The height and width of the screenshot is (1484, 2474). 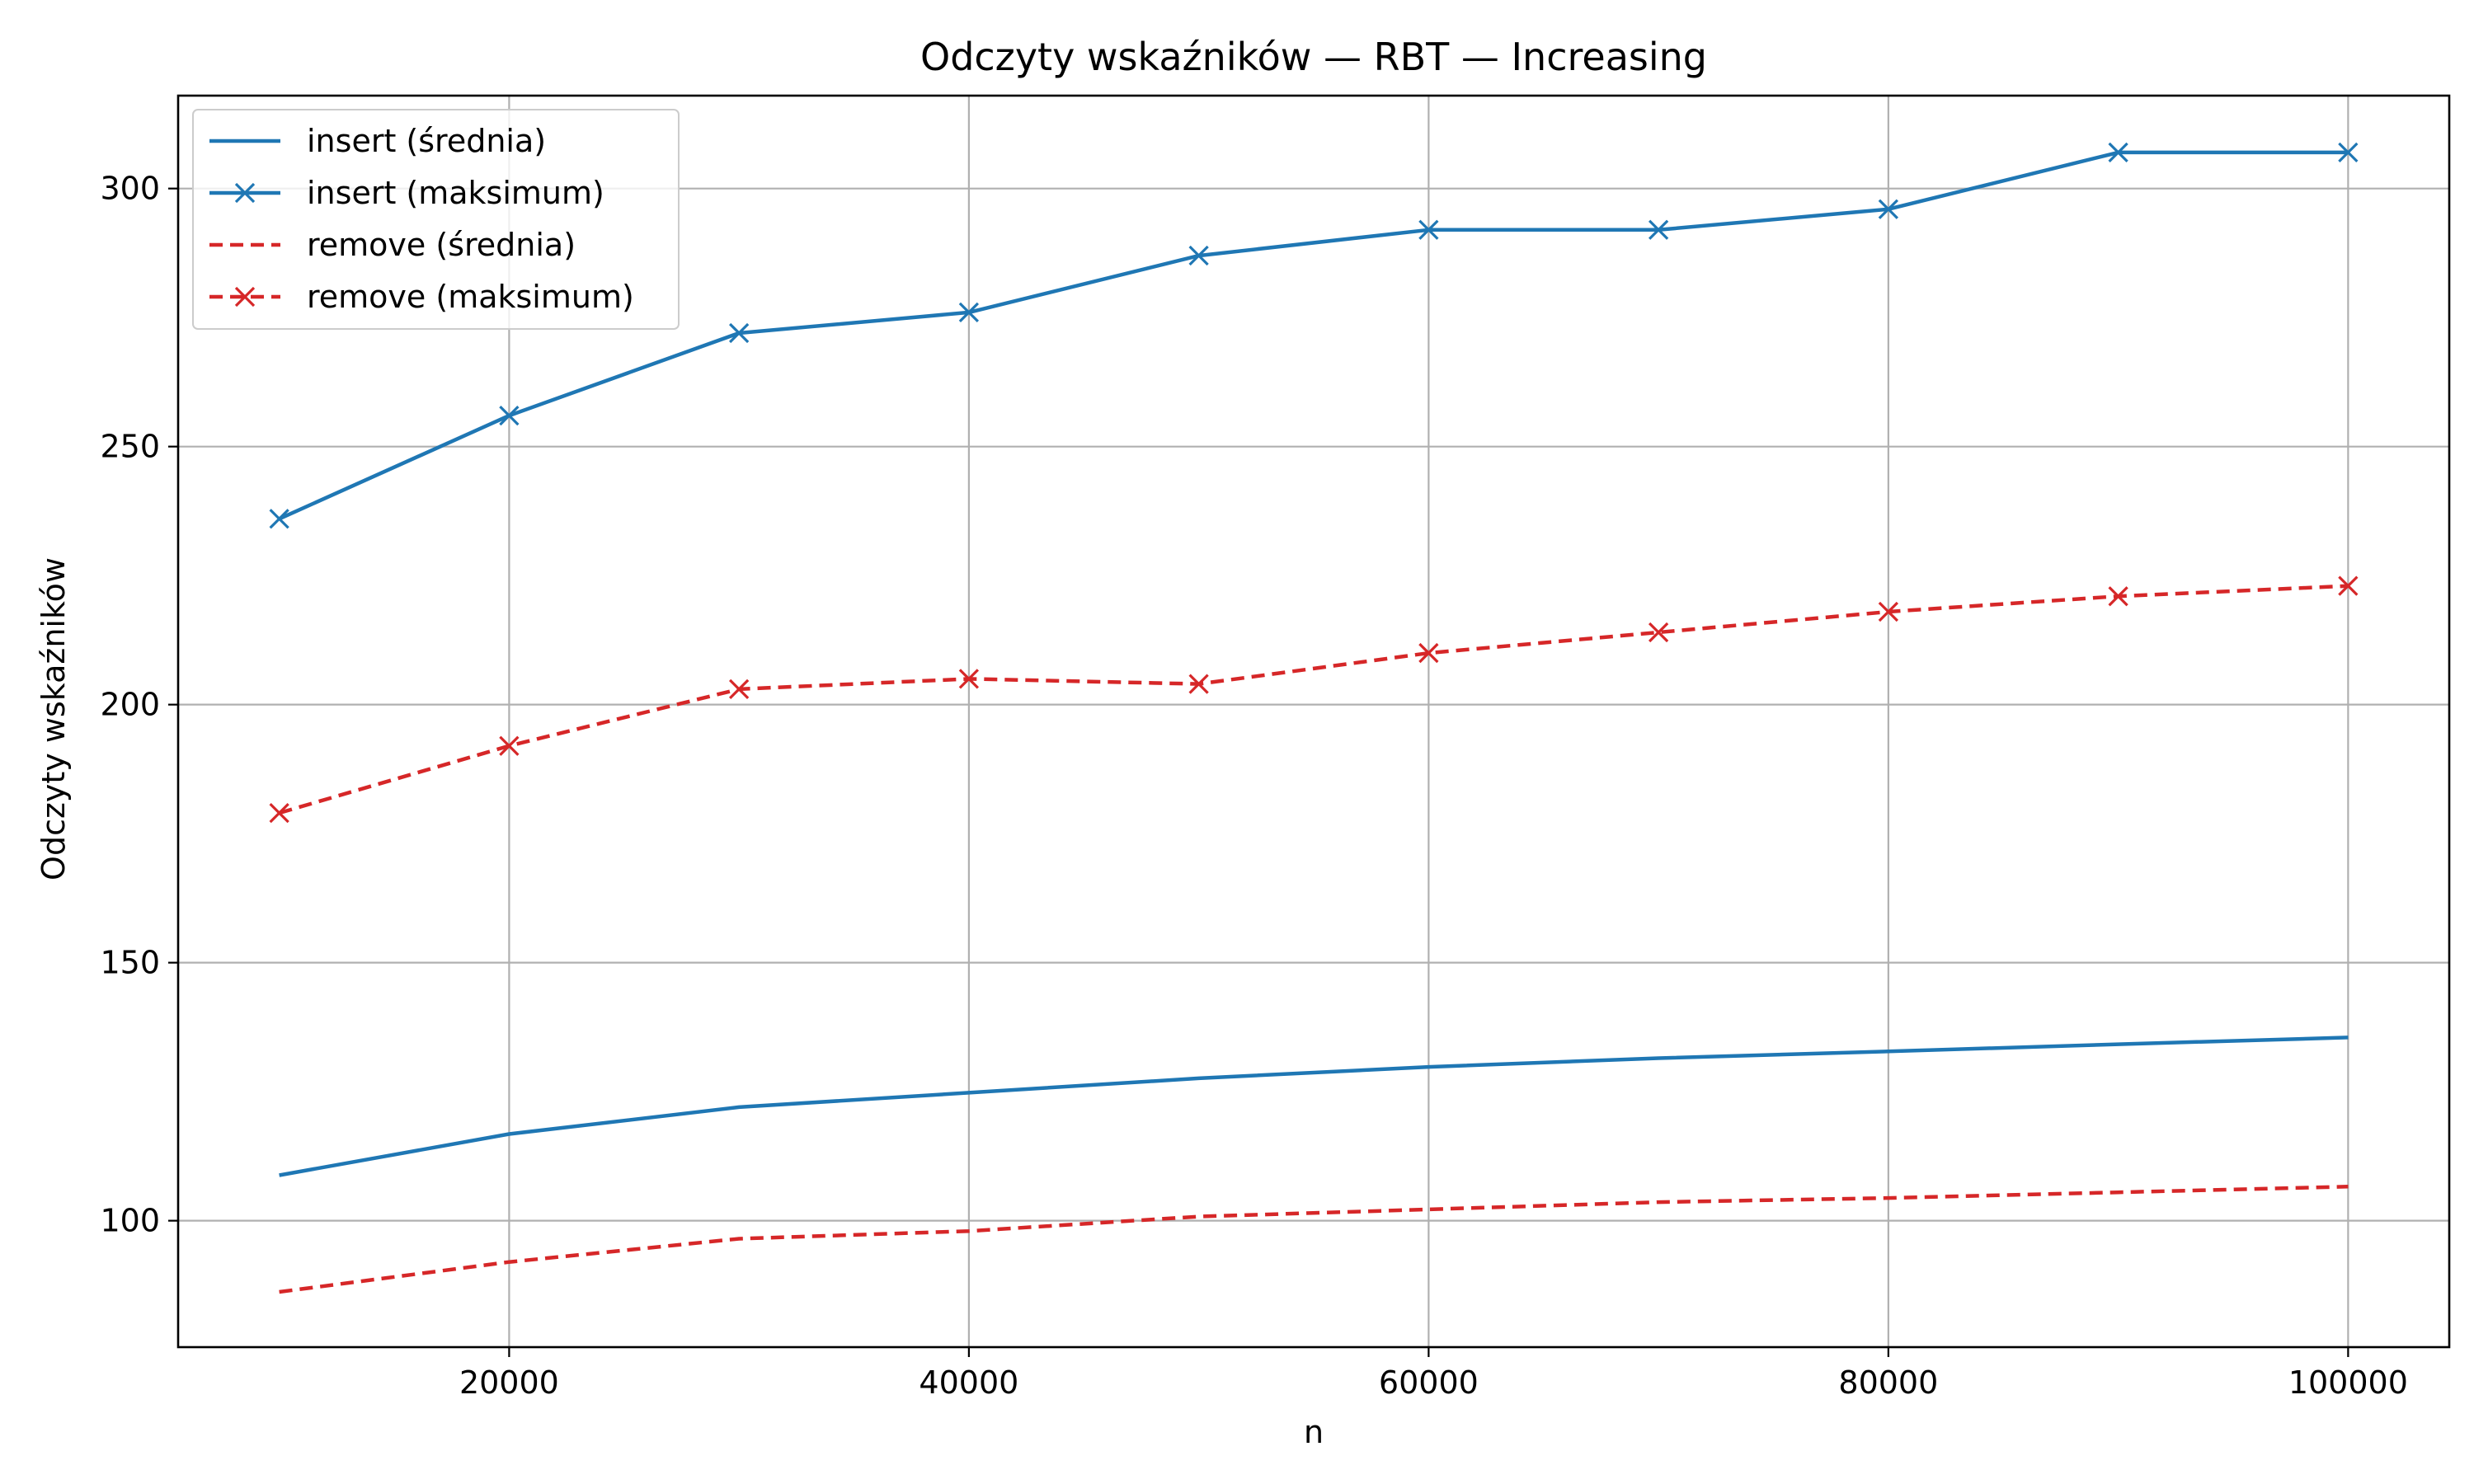 What do you see at coordinates (1314, 1432) in the screenshot?
I see `x-axis-title: n` at bounding box center [1314, 1432].